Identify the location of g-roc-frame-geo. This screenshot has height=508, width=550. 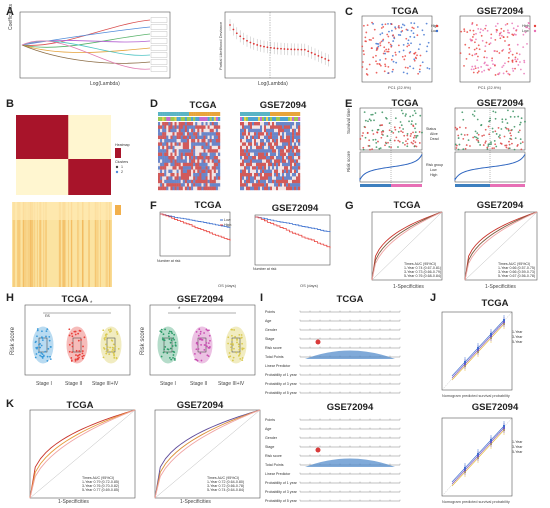
(501, 246).